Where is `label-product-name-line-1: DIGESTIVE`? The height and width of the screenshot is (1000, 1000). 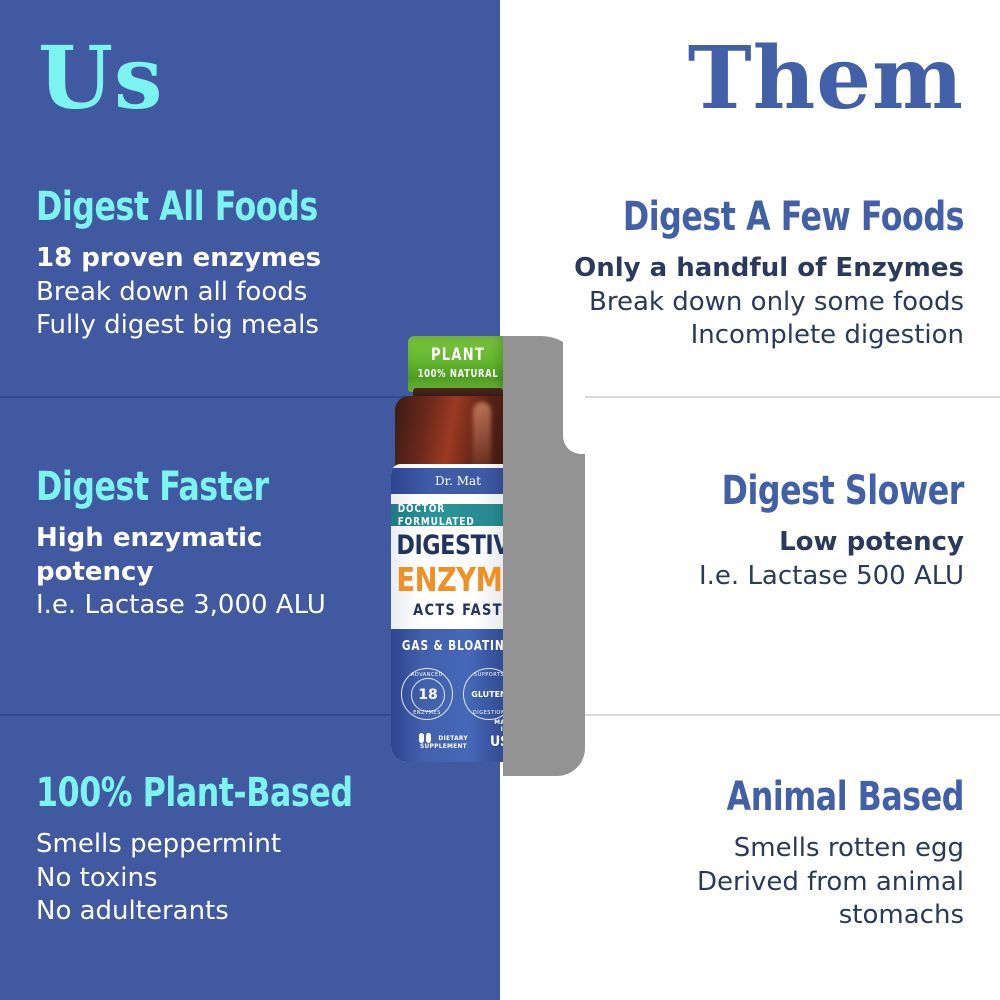
label-product-name-line-1: DIGESTIVE is located at coordinates (460, 545).